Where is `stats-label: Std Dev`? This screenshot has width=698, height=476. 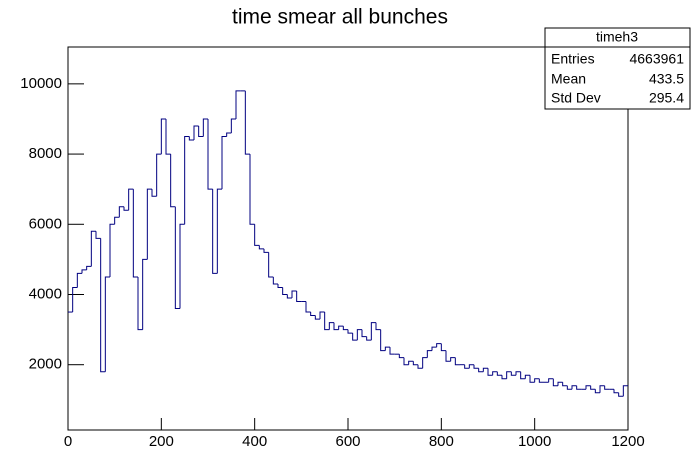 stats-label: Std Dev is located at coordinates (576, 98).